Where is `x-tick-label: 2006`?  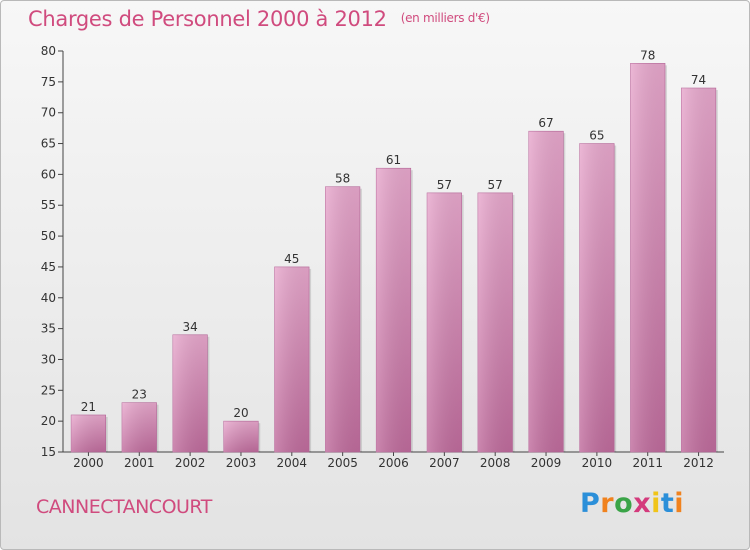
x-tick-label: 2006 is located at coordinates (393, 463).